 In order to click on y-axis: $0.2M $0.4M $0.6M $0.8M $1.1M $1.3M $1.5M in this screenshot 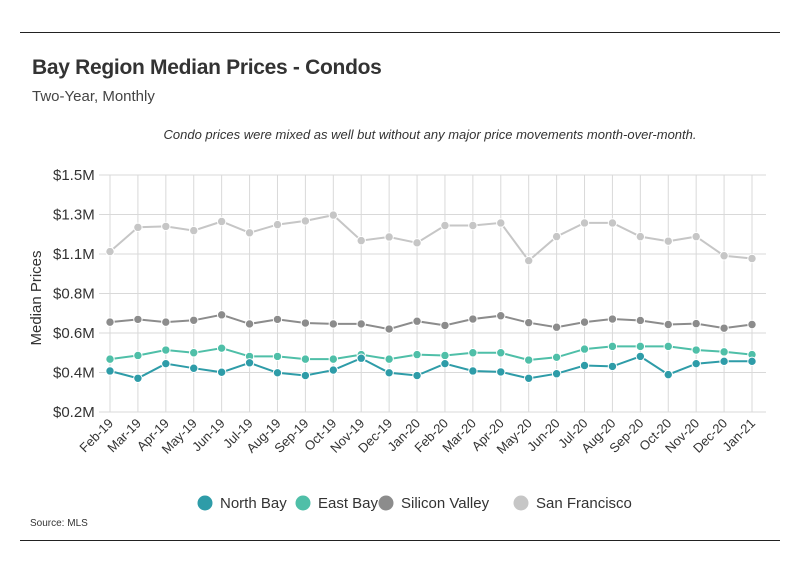, I will do `click(74, 294)`.